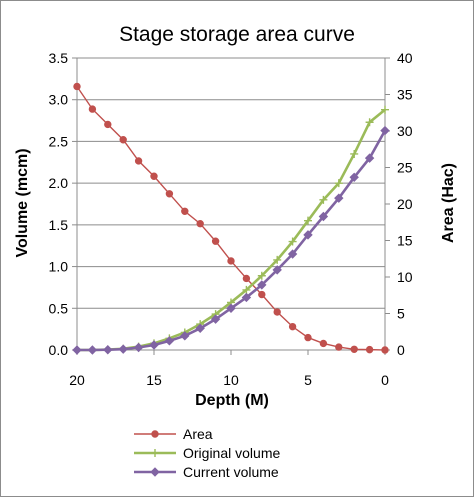 Image resolution: width=474 pixels, height=501 pixels. Describe the element at coordinates (401, 350) in the screenshot. I see `y-right-tick-label: 0` at that location.